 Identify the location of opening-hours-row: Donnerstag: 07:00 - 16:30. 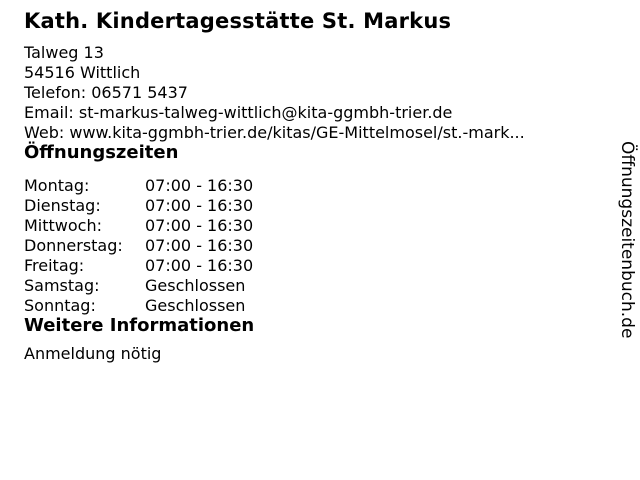
(310, 246).